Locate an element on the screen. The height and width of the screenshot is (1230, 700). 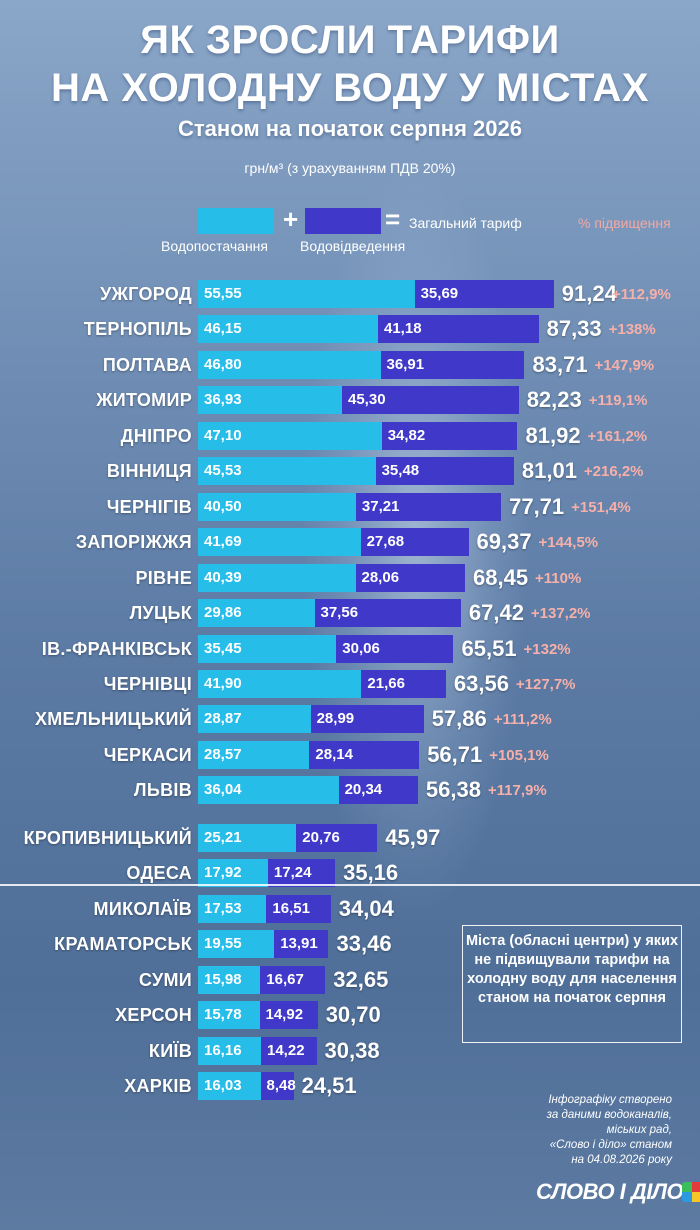
increase-percent: +144,5% is located at coordinates (568, 543).